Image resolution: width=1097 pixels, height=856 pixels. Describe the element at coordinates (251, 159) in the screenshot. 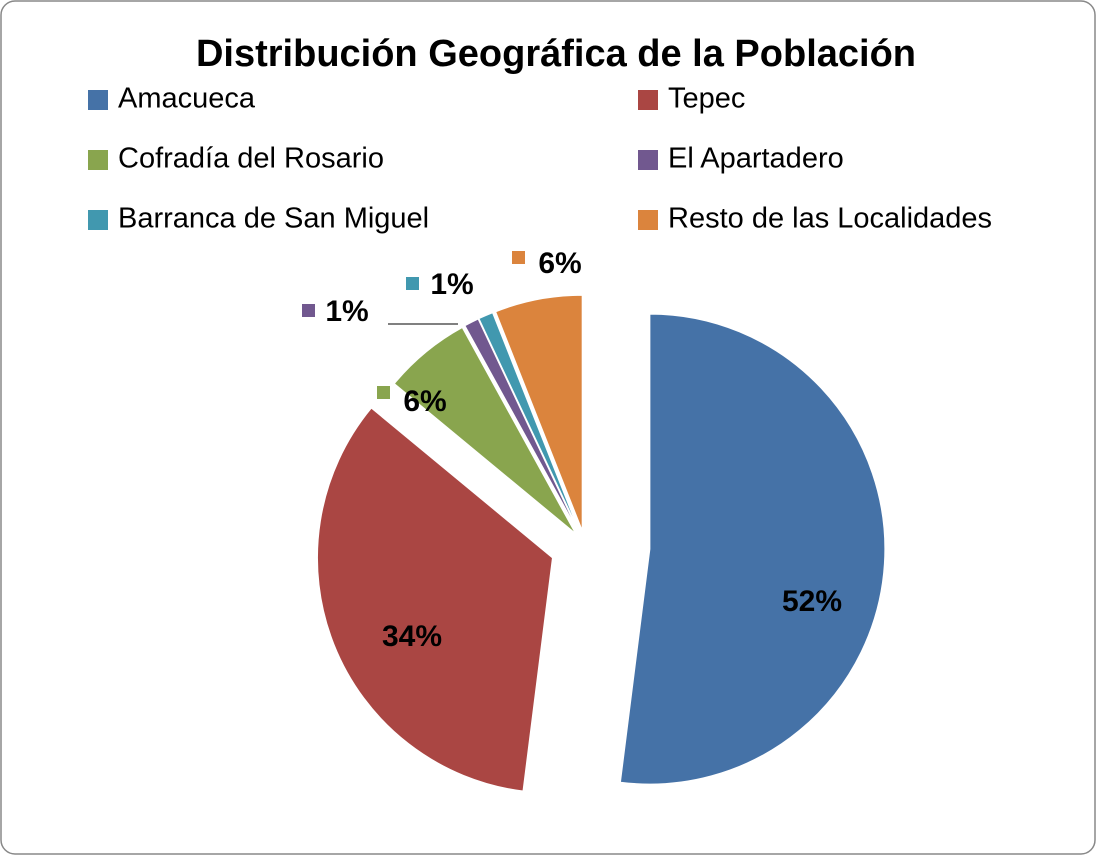

I see `legend-label: Cofradía del Rosario` at that location.